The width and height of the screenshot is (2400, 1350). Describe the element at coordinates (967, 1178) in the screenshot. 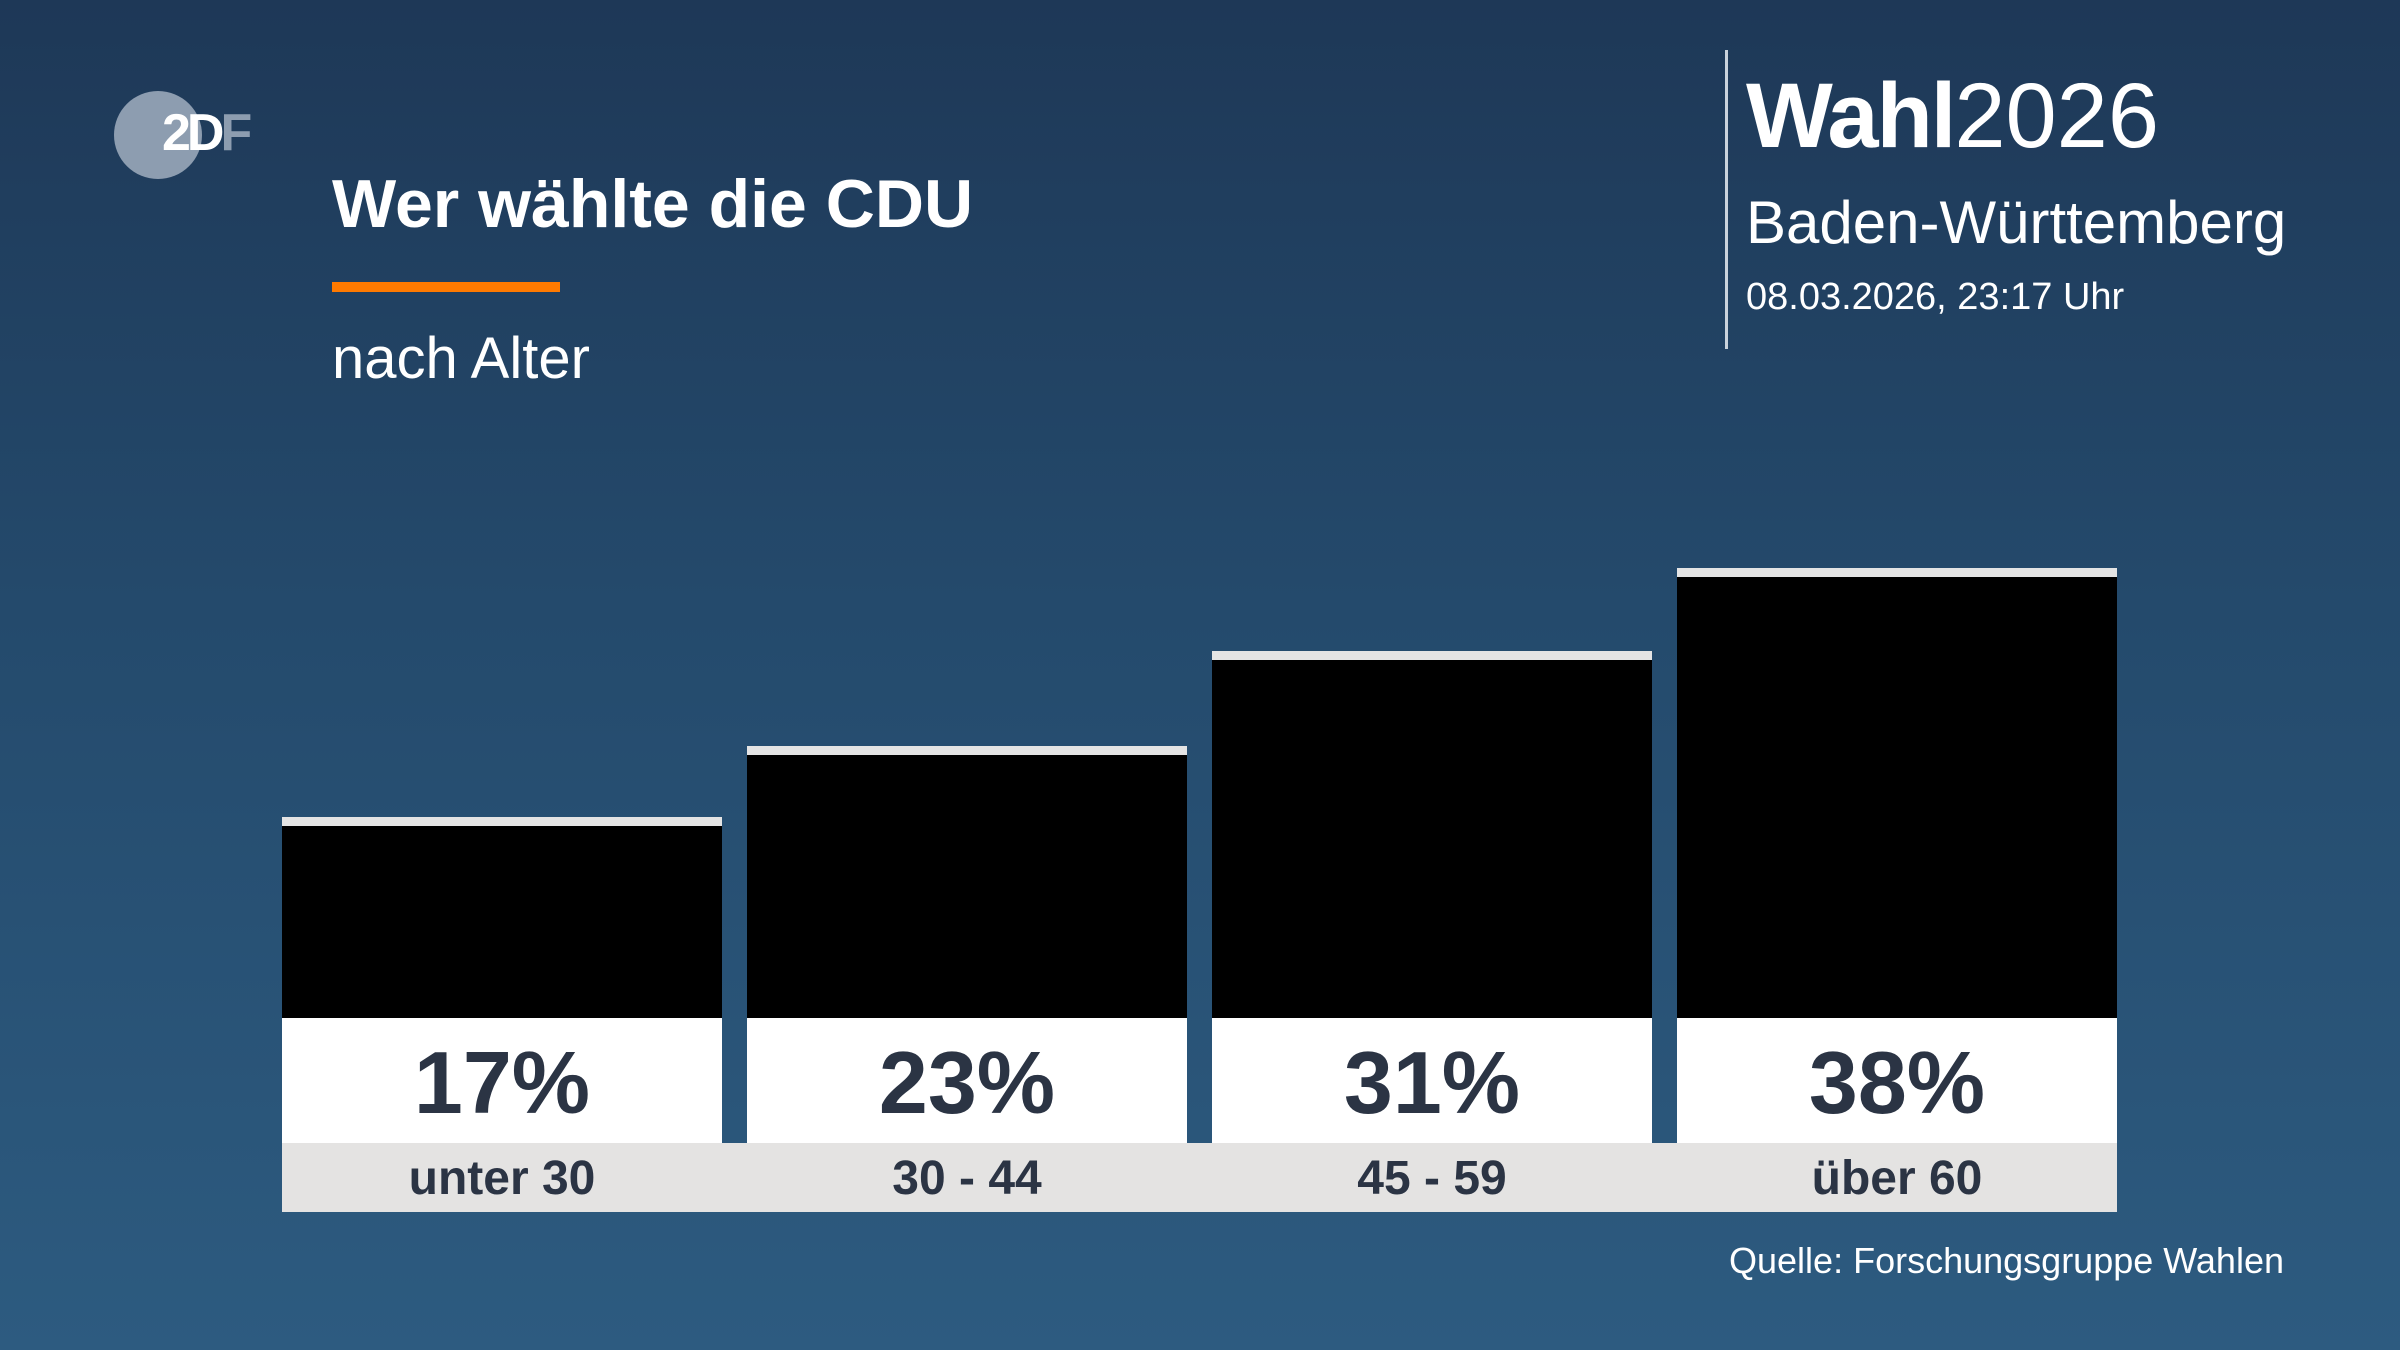

I see `category-label: 30 - 44` at that location.